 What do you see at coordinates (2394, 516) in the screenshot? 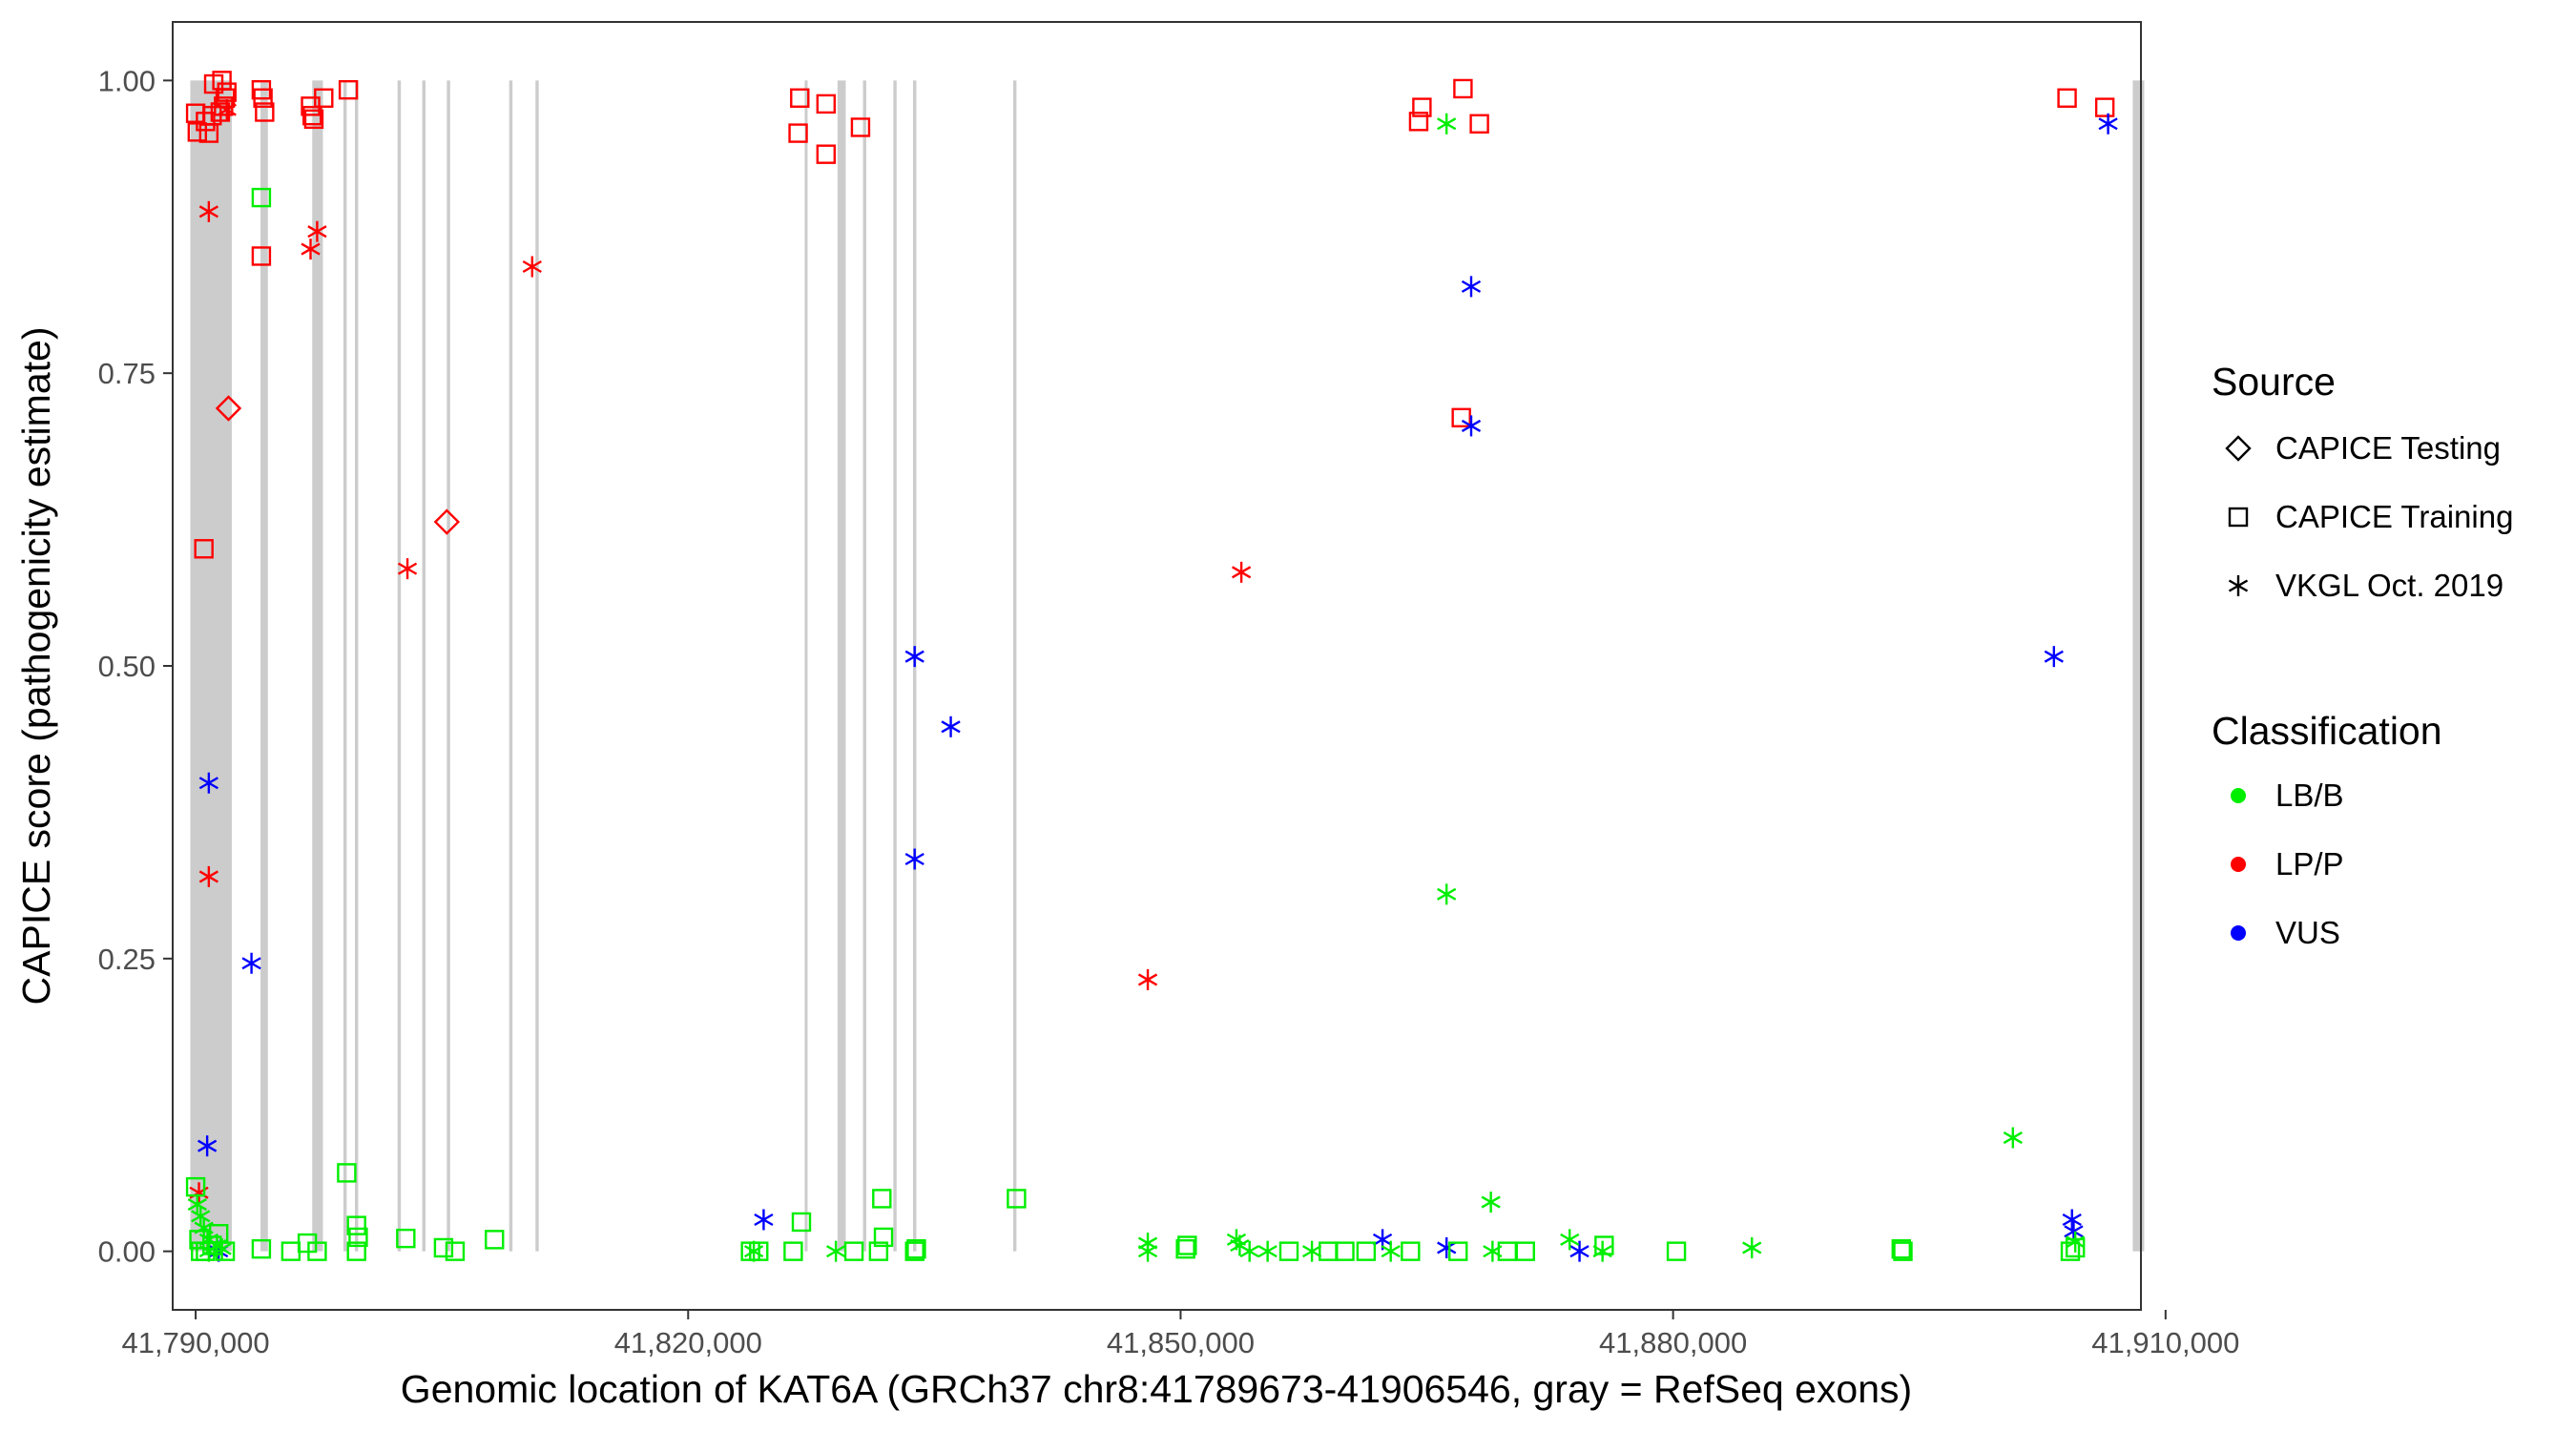
I see `legend-source-label: CAPICE Training` at bounding box center [2394, 516].